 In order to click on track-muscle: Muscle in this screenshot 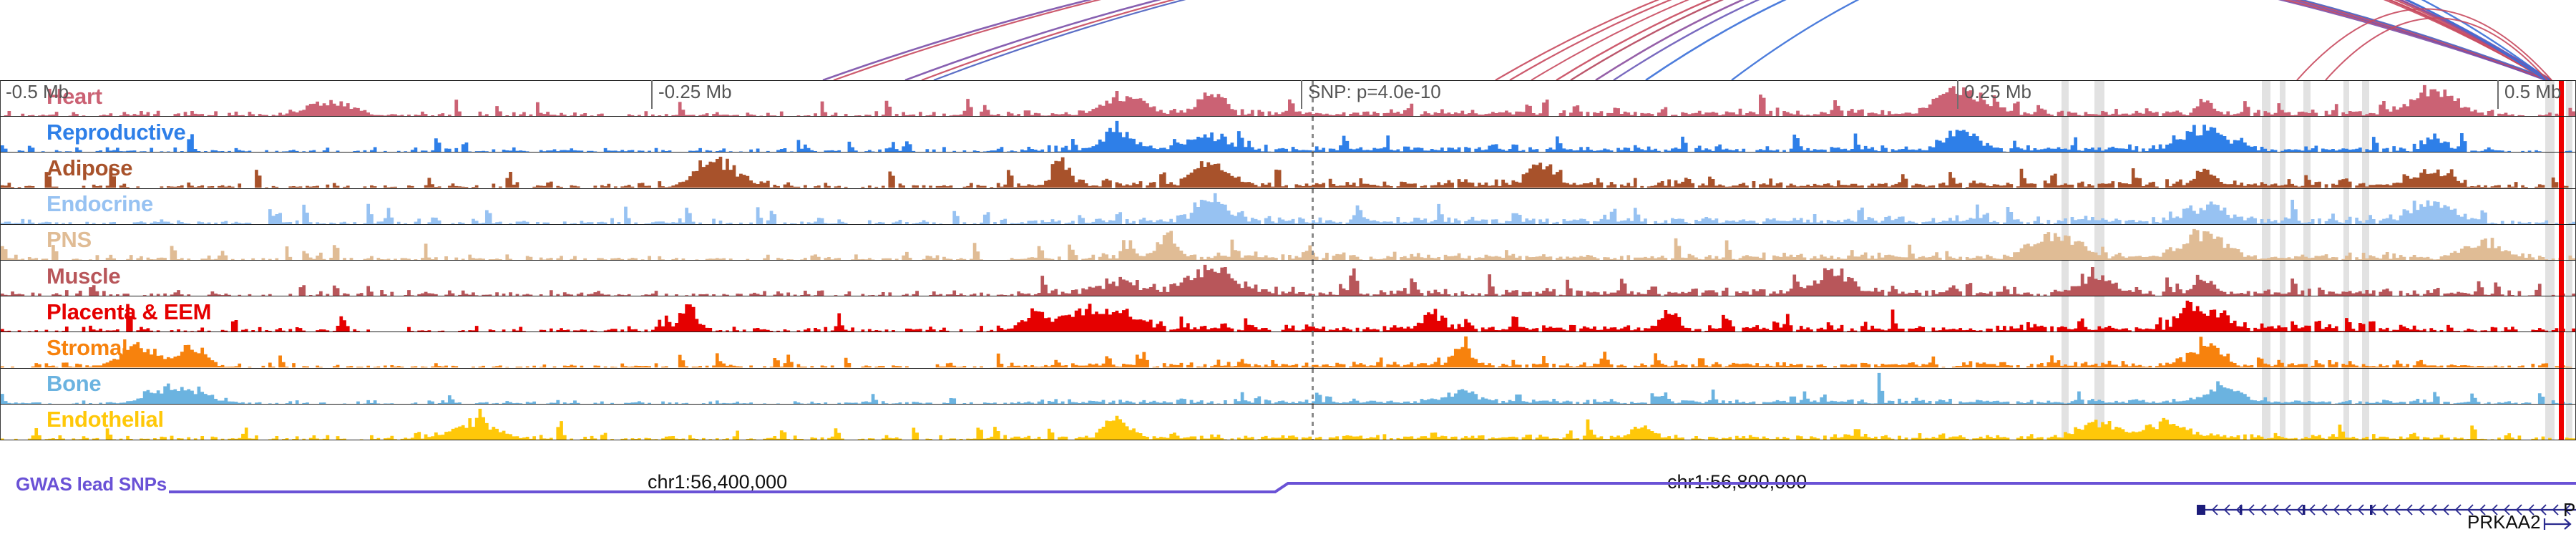, I will do `click(1288, 278)`.